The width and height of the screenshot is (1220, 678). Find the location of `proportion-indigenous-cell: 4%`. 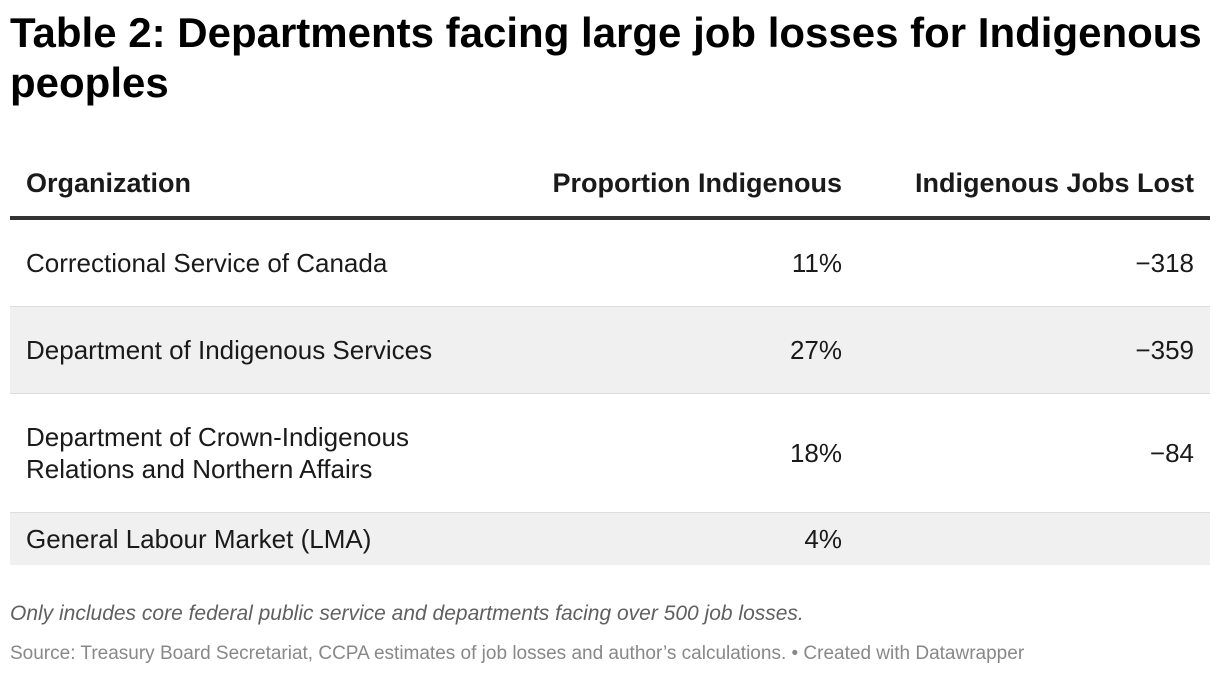

proportion-indigenous-cell: 4% is located at coordinates (670, 538).